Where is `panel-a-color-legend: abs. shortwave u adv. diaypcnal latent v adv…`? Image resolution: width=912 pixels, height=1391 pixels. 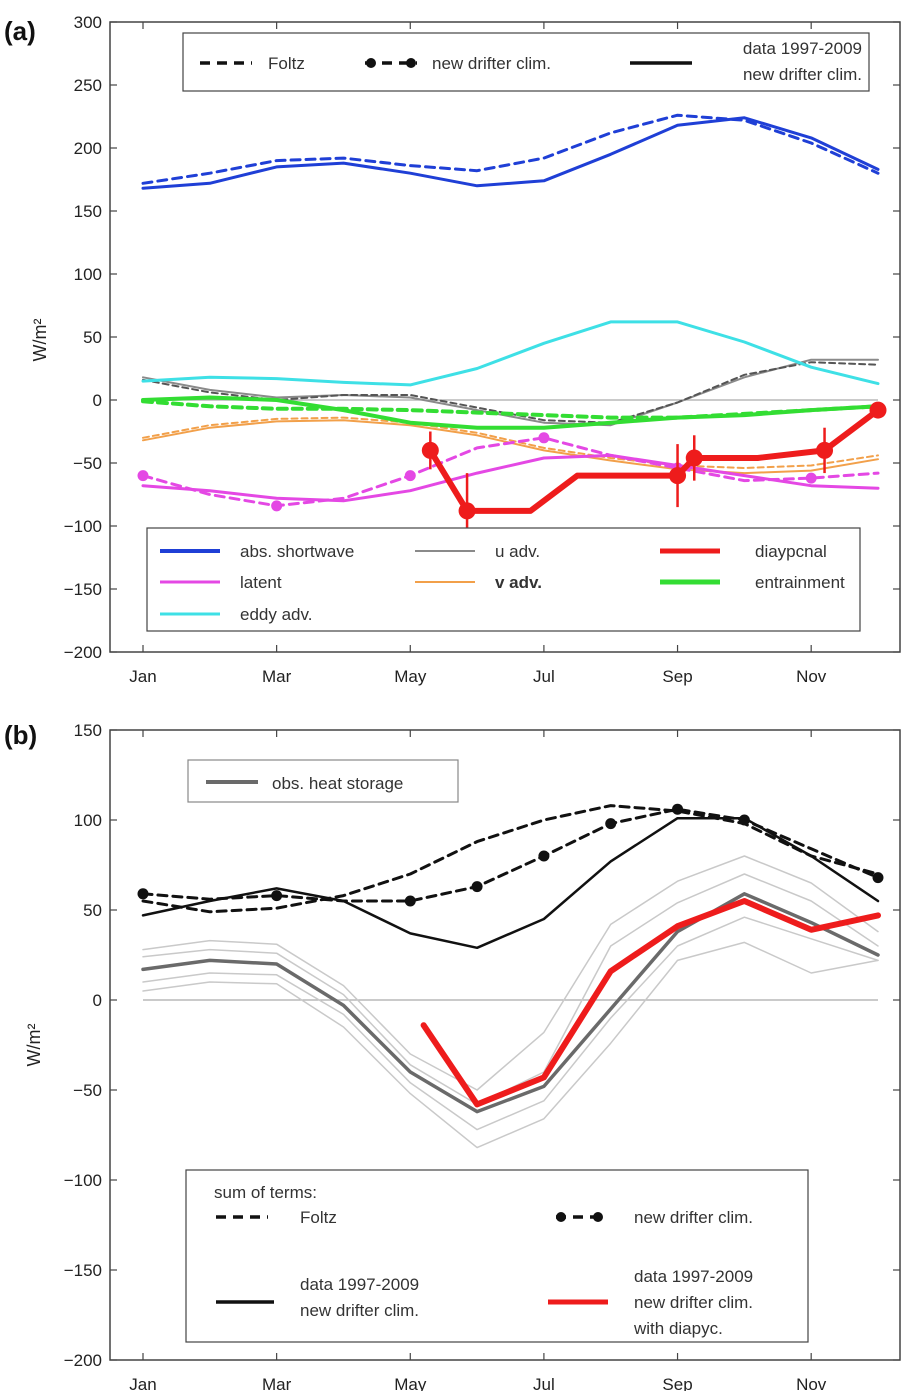
panel-a-color-legend: abs. shortwave u adv. diaypcnal latent v adv… is located at coordinates (503, 579).